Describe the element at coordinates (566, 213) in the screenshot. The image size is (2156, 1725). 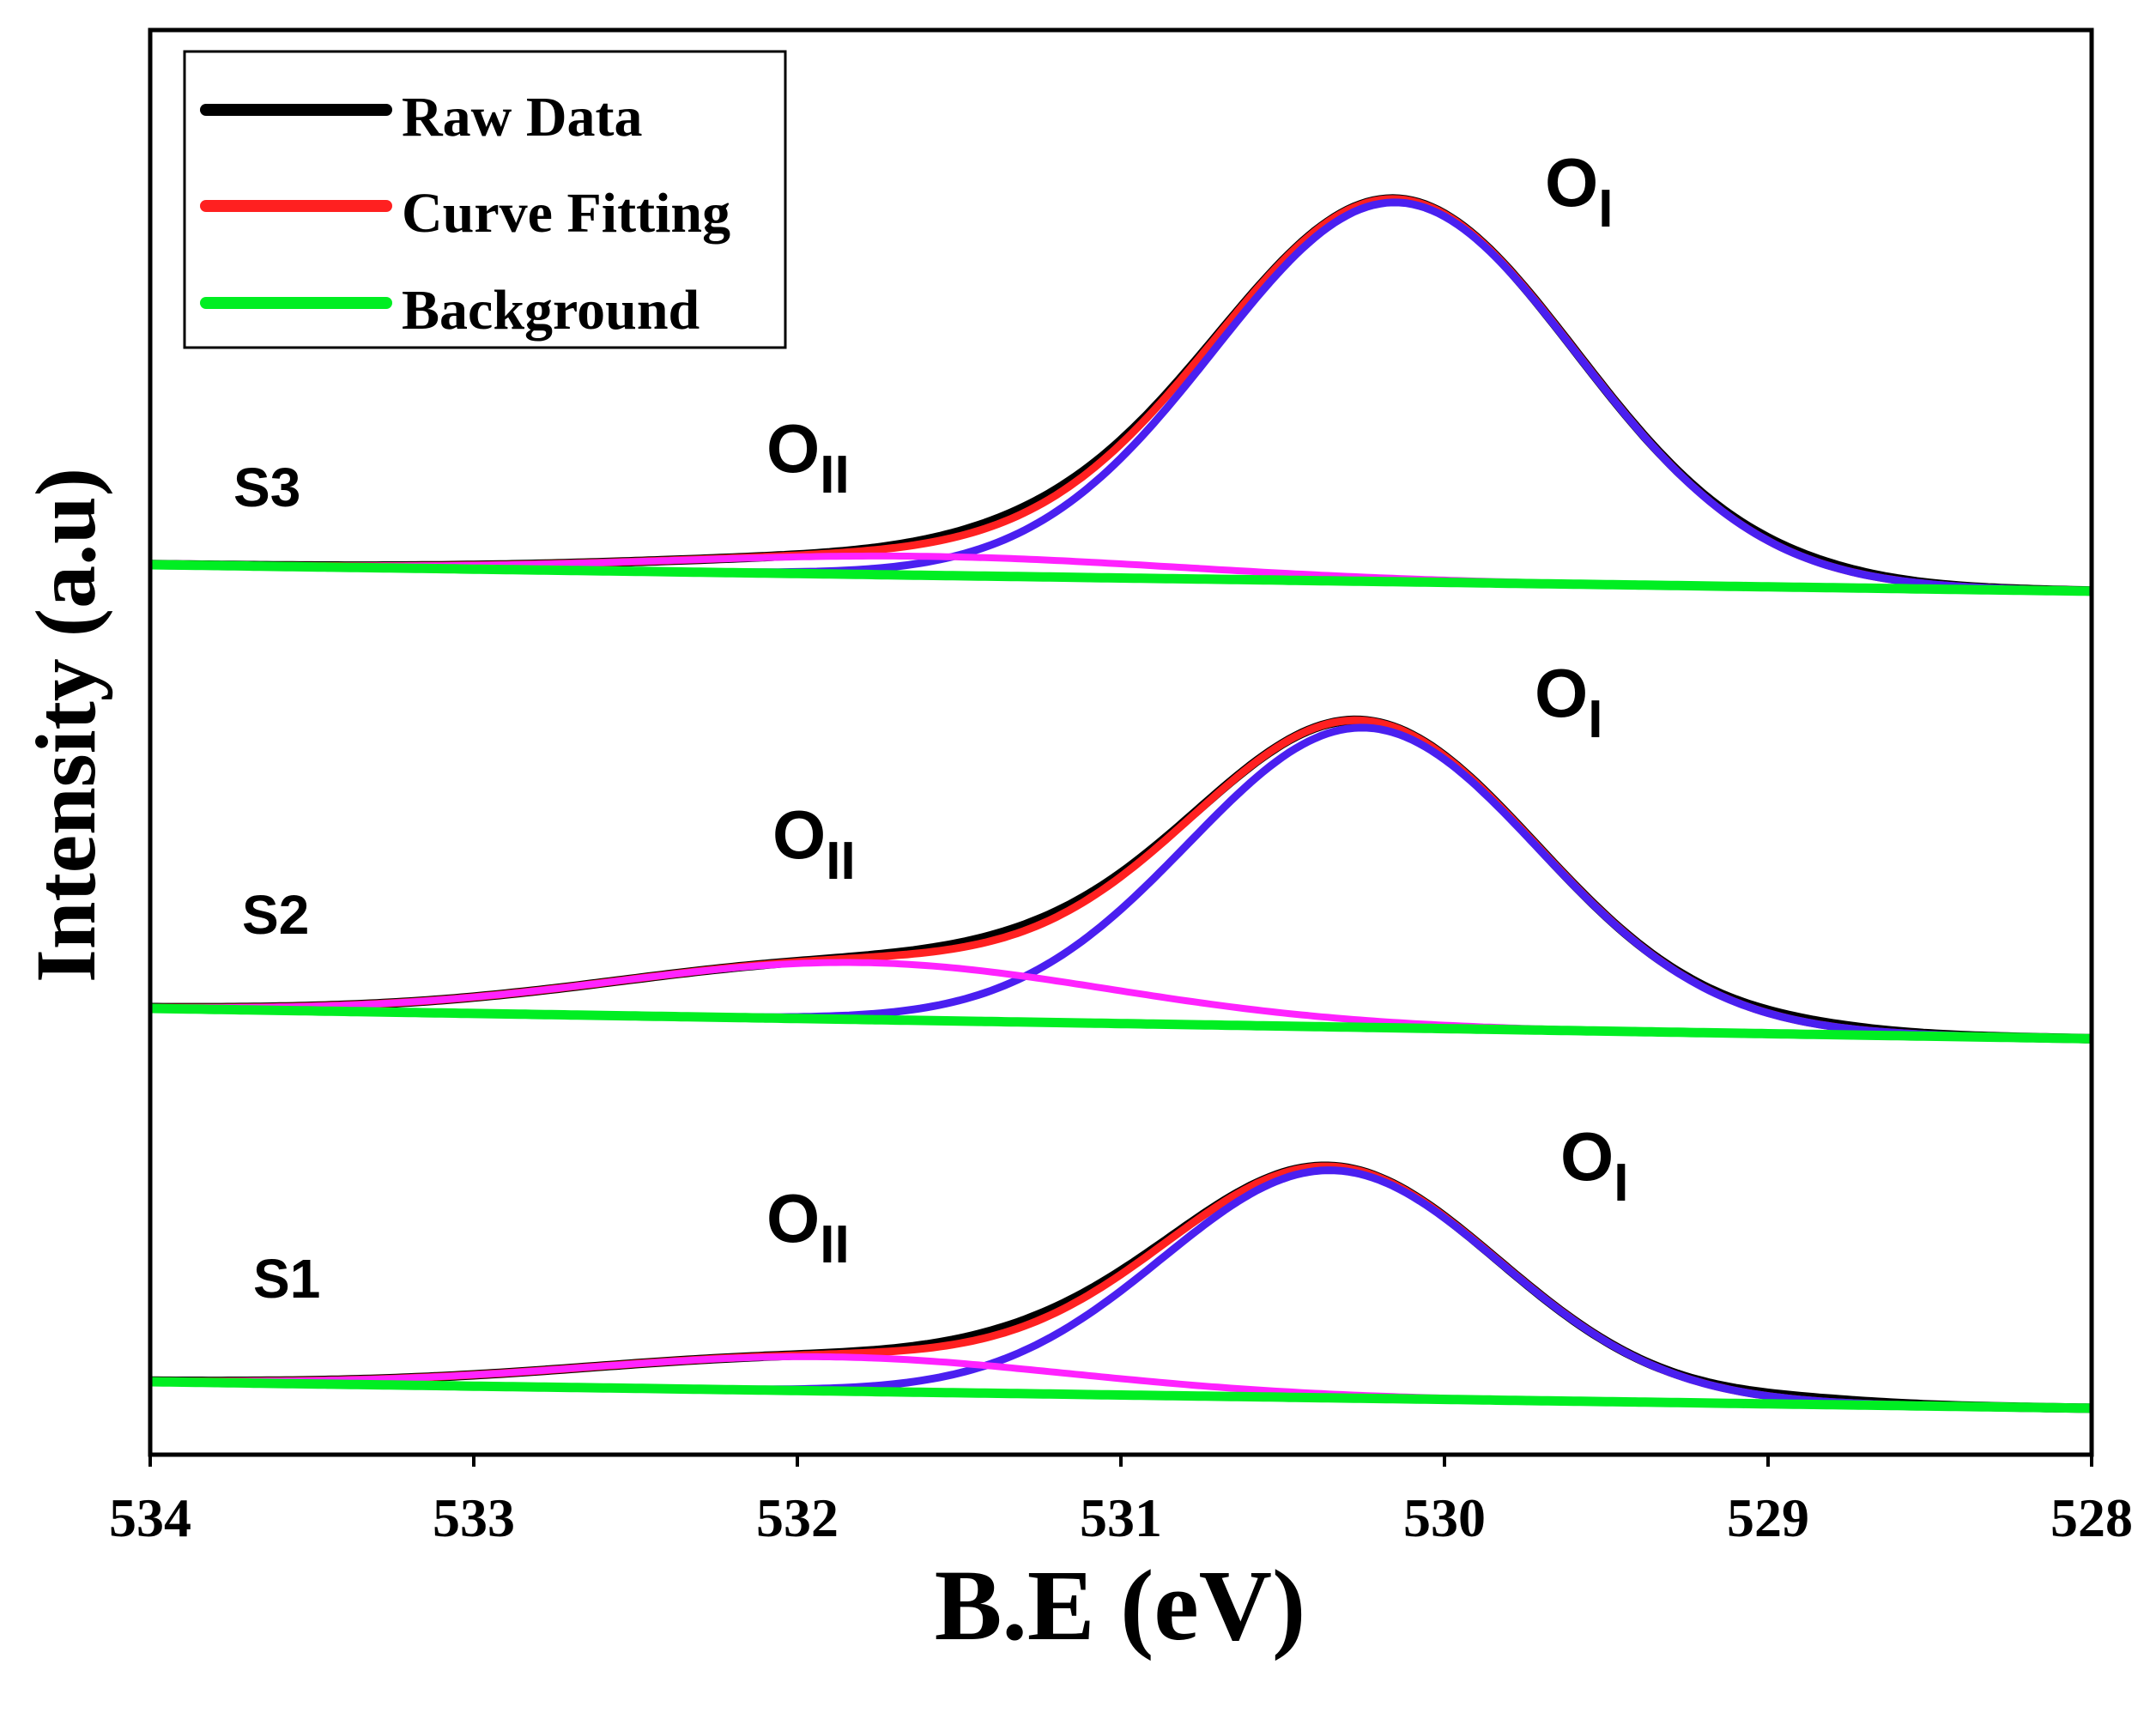
I see `legend-label-fit: Curve Fitting` at that location.